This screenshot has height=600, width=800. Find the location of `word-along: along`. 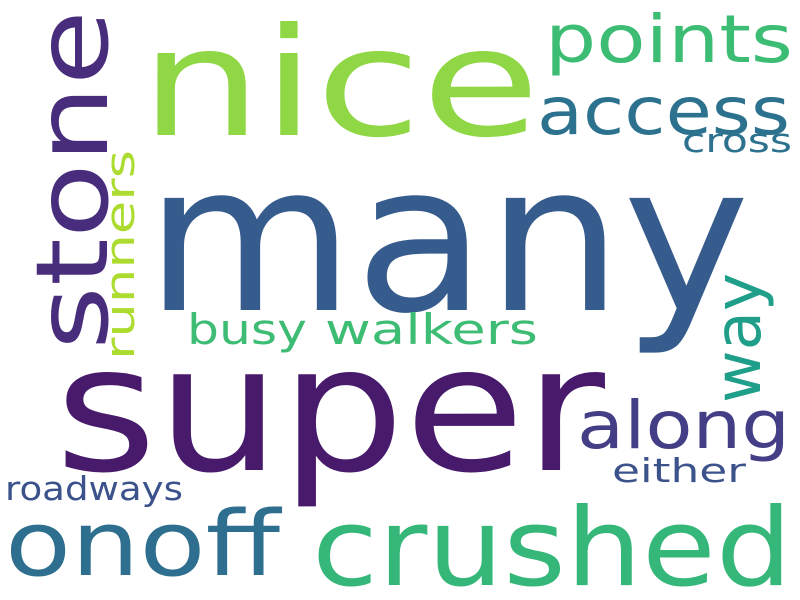

word-along: along is located at coordinates (683, 425).